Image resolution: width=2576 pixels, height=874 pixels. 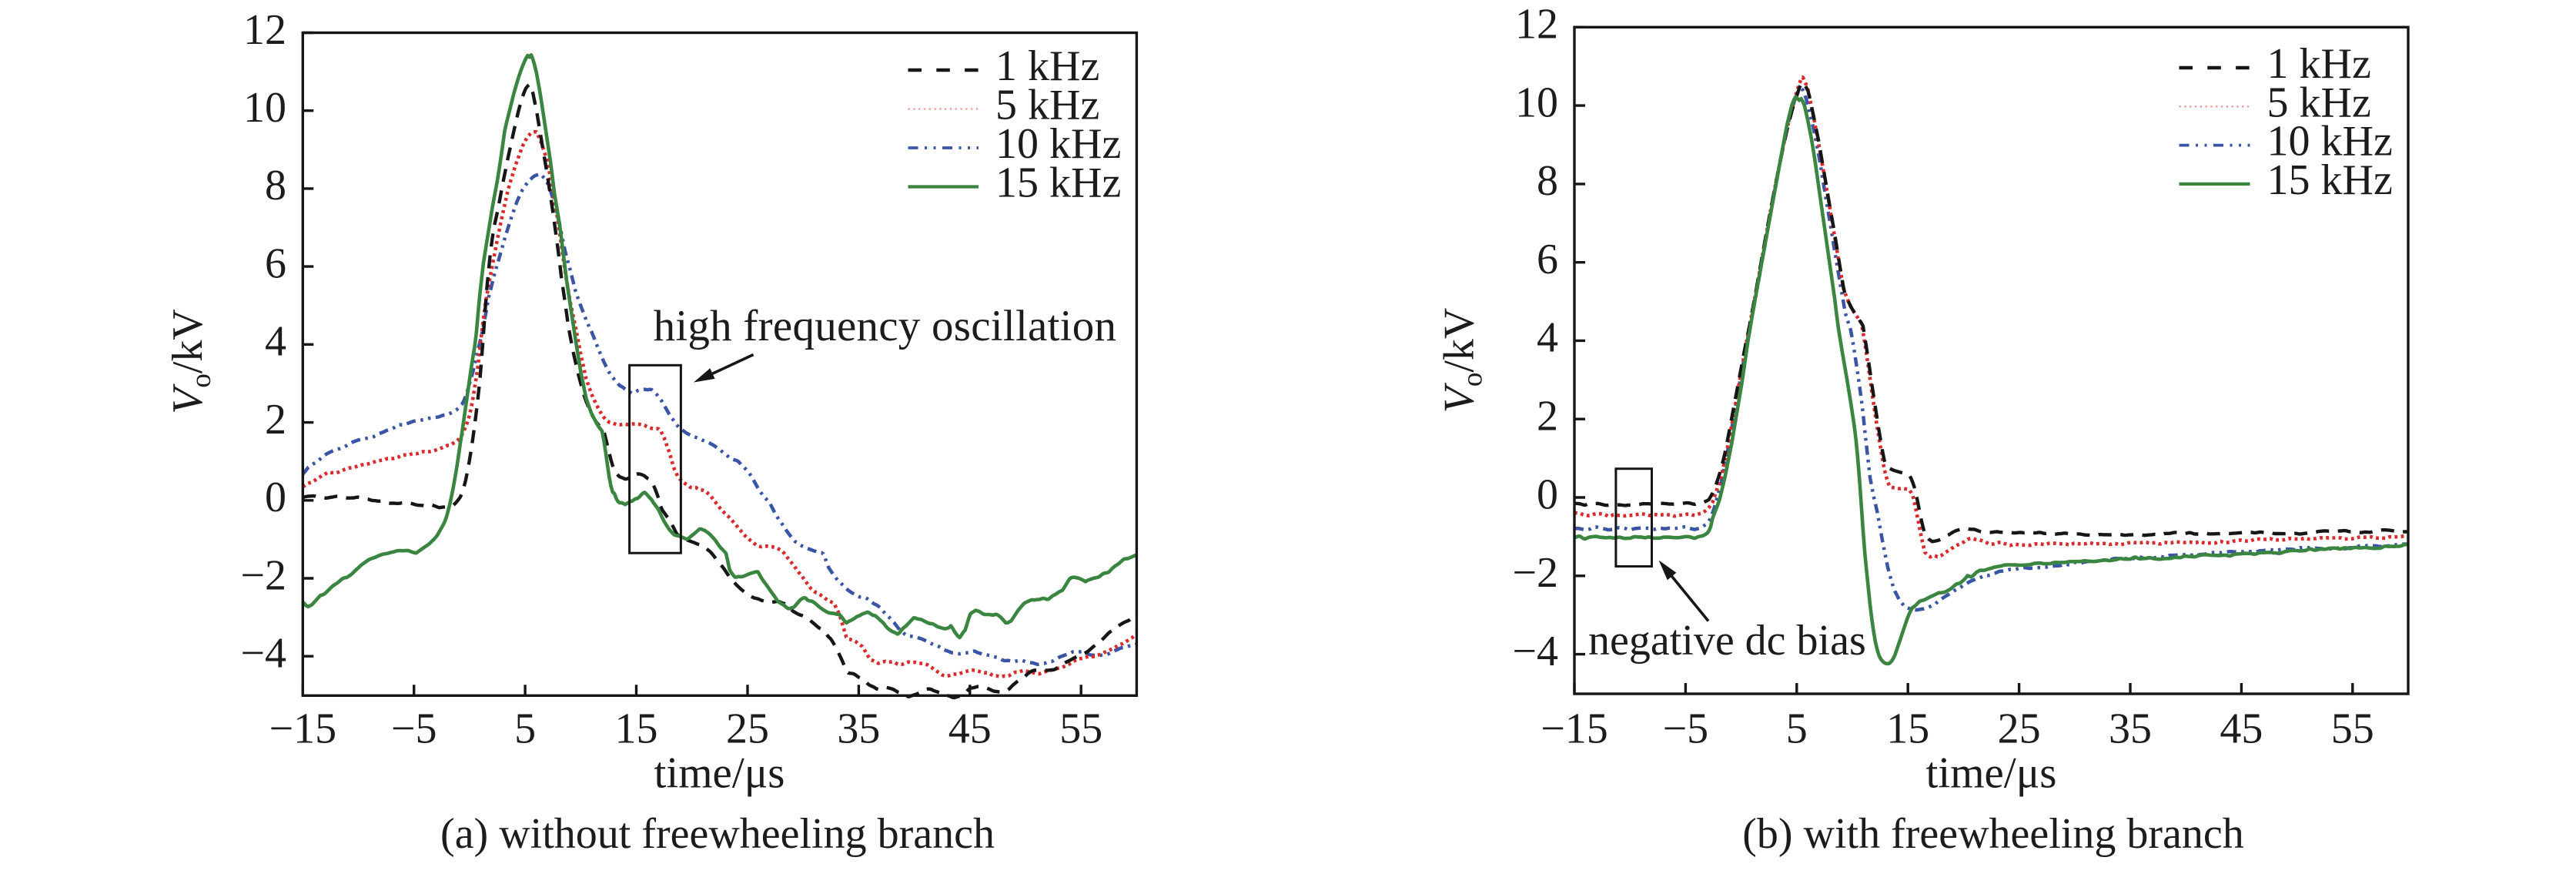 I want to click on svg-text: high frequency oscillation, so click(x=885, y=326).